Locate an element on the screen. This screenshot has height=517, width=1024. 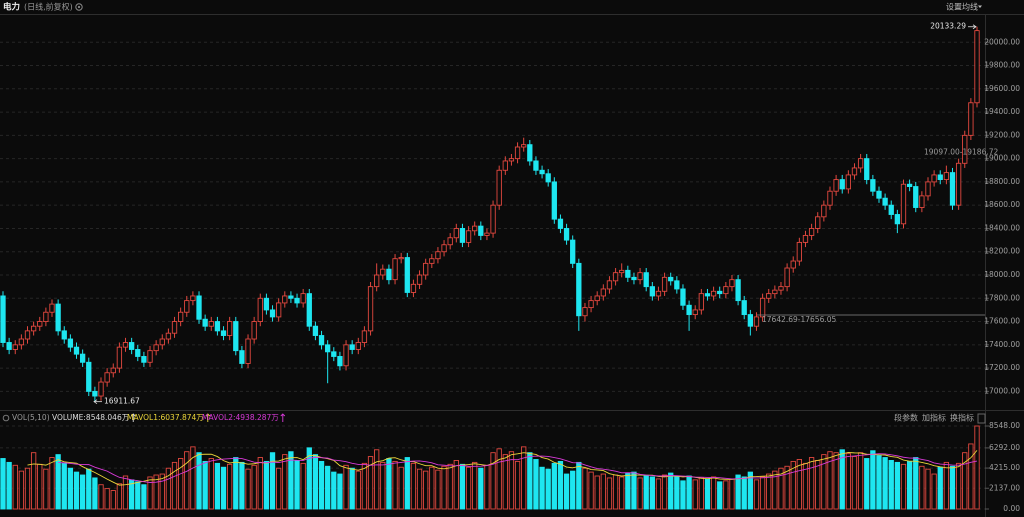
y-tick-label: 17200.00 is located at coordinates (1002, 367).